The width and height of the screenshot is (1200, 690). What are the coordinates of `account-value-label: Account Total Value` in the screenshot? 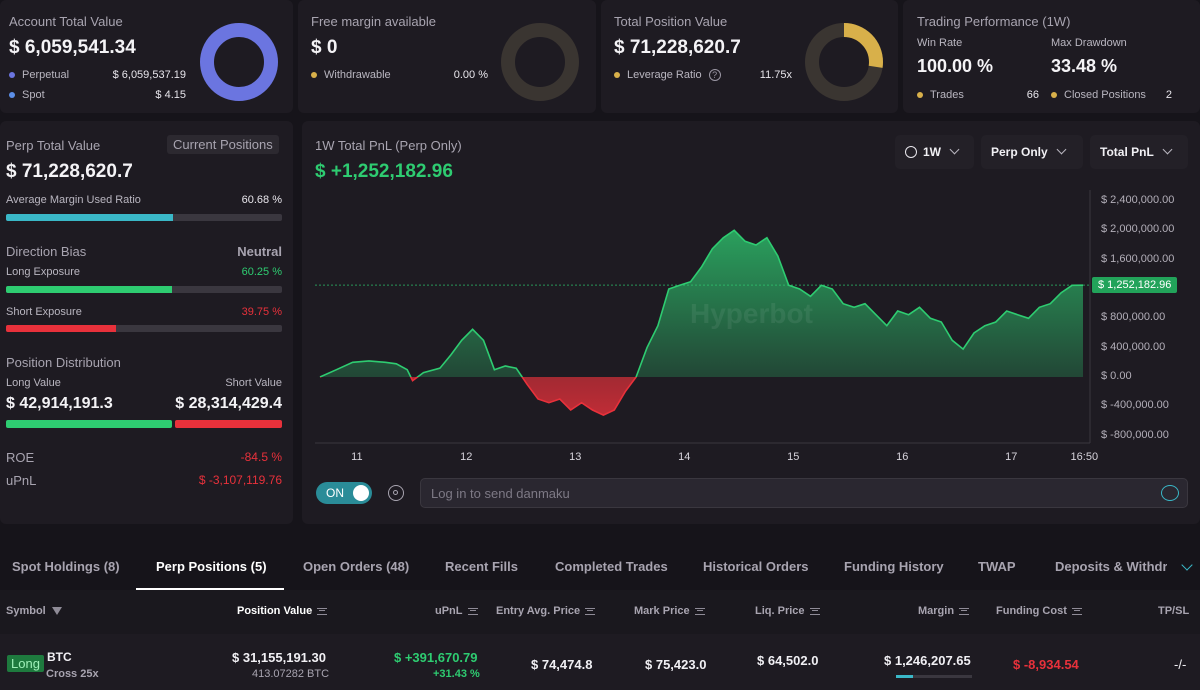 It's located at (66, 21).